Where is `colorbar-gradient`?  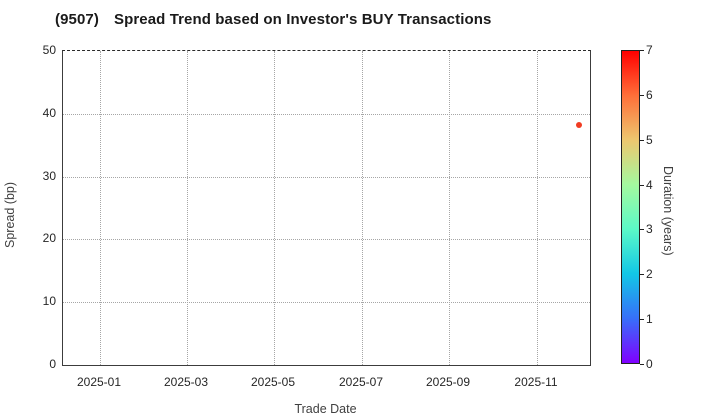 colorbar-gradient is located at coordinates (630, 207).